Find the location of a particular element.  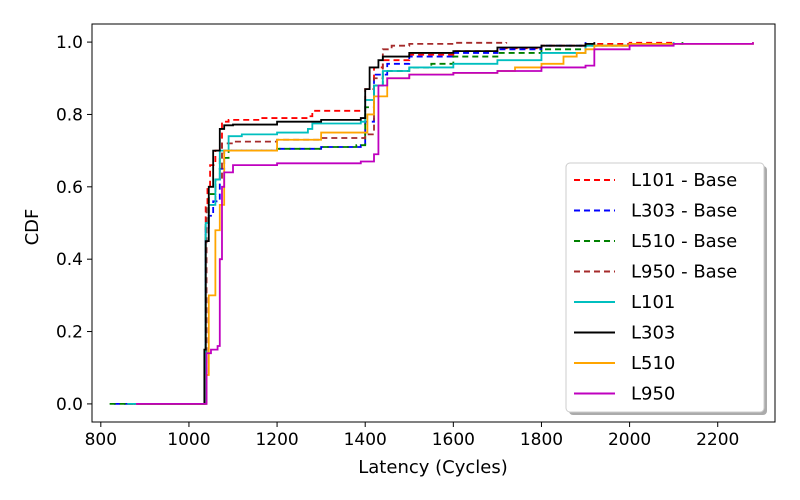

x-tick-label: 2200 is located at coordinates (717, 440).